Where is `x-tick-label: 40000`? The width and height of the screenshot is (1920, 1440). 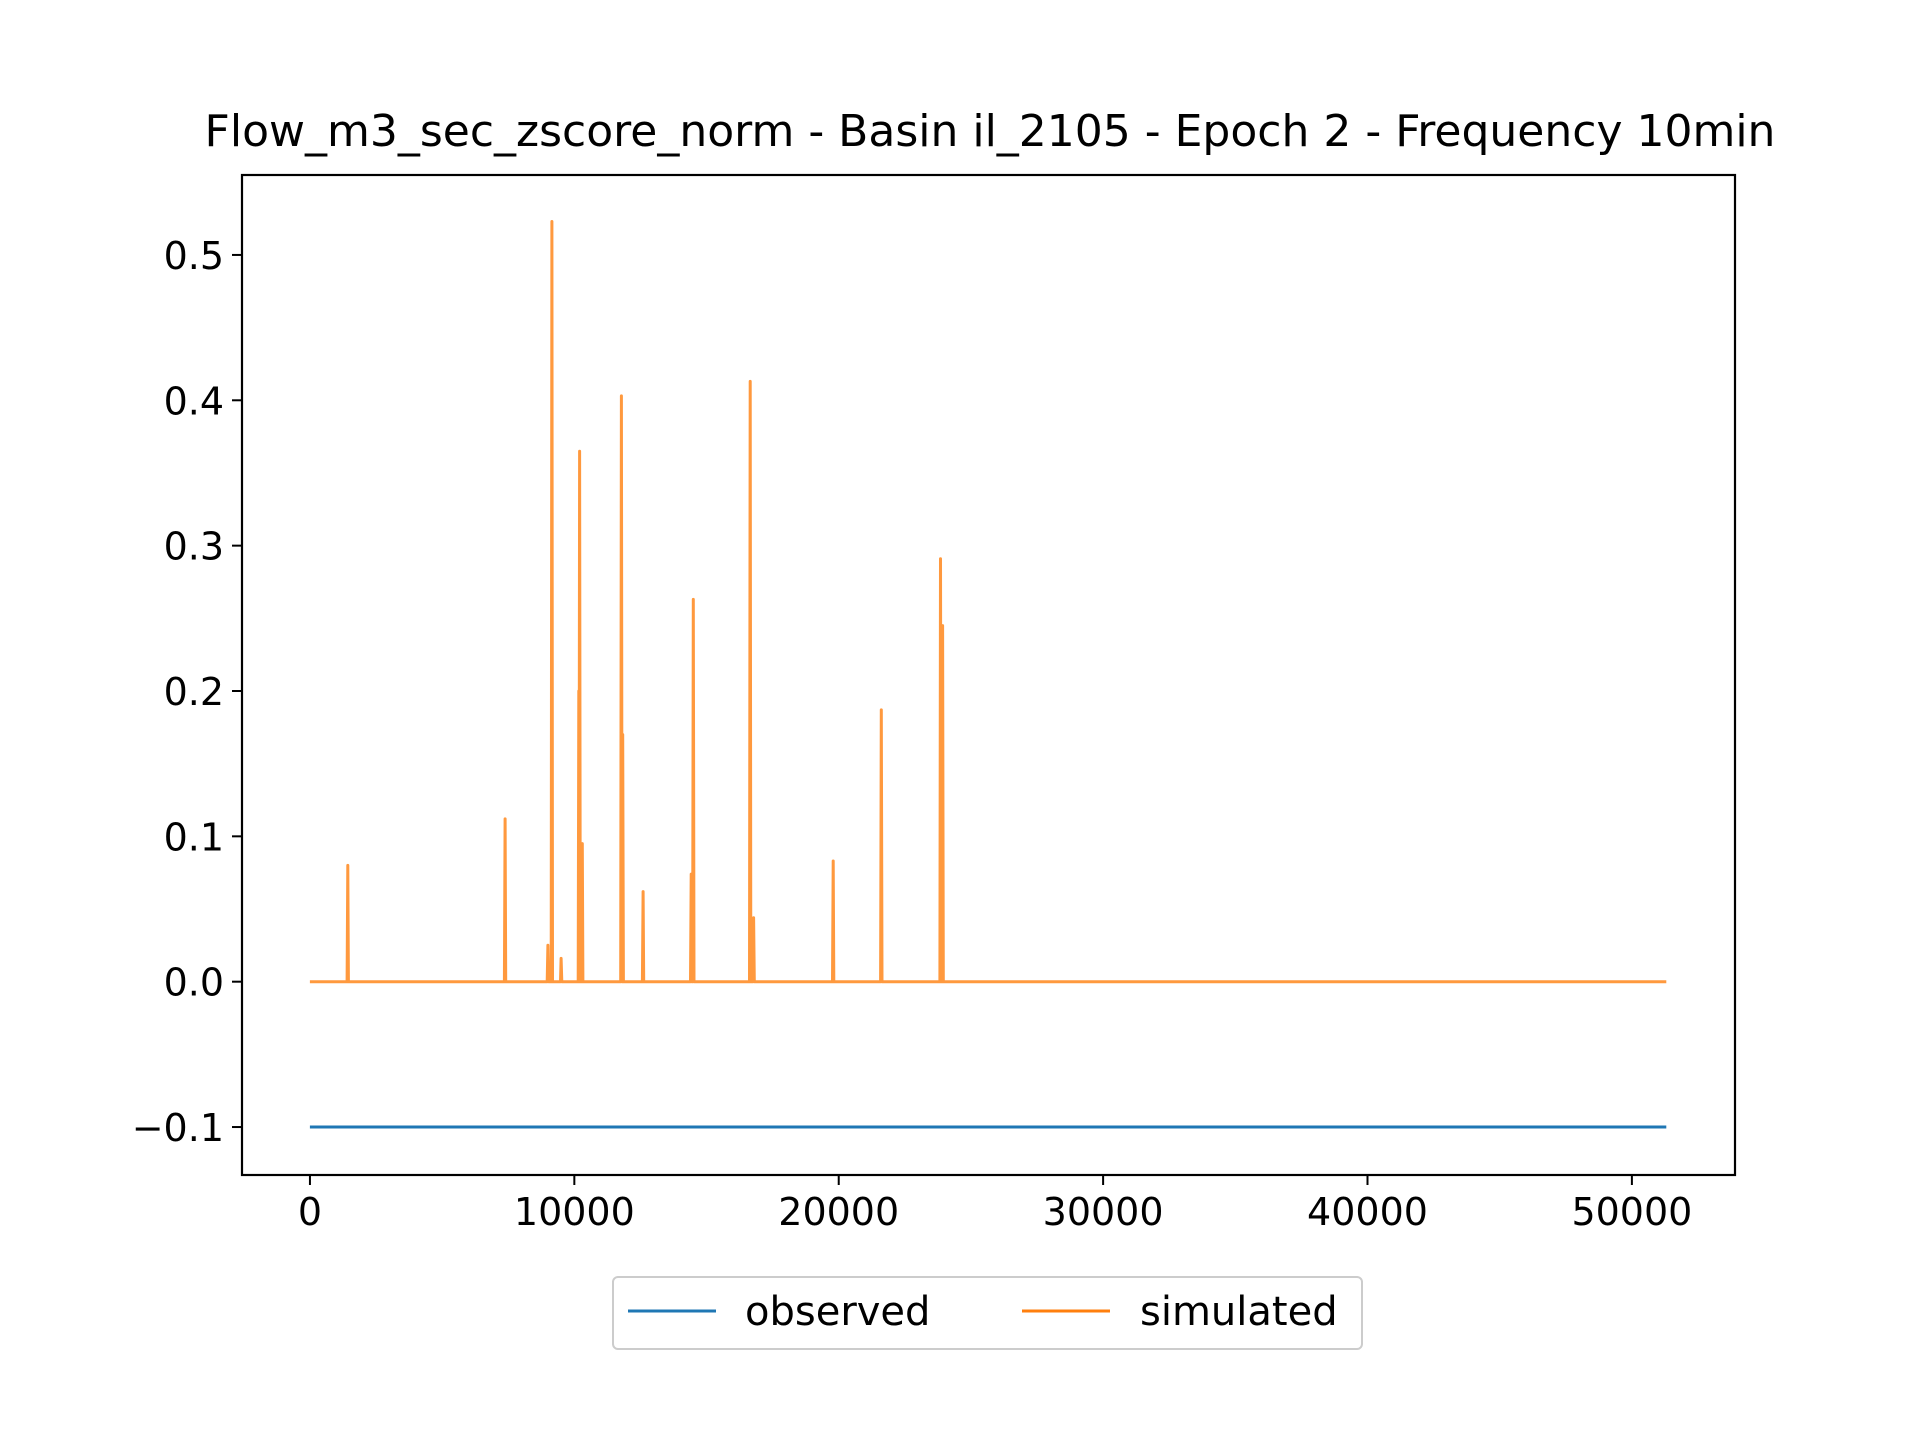 x-tick-label: 40000 is located at coordinates (1367, 1212).